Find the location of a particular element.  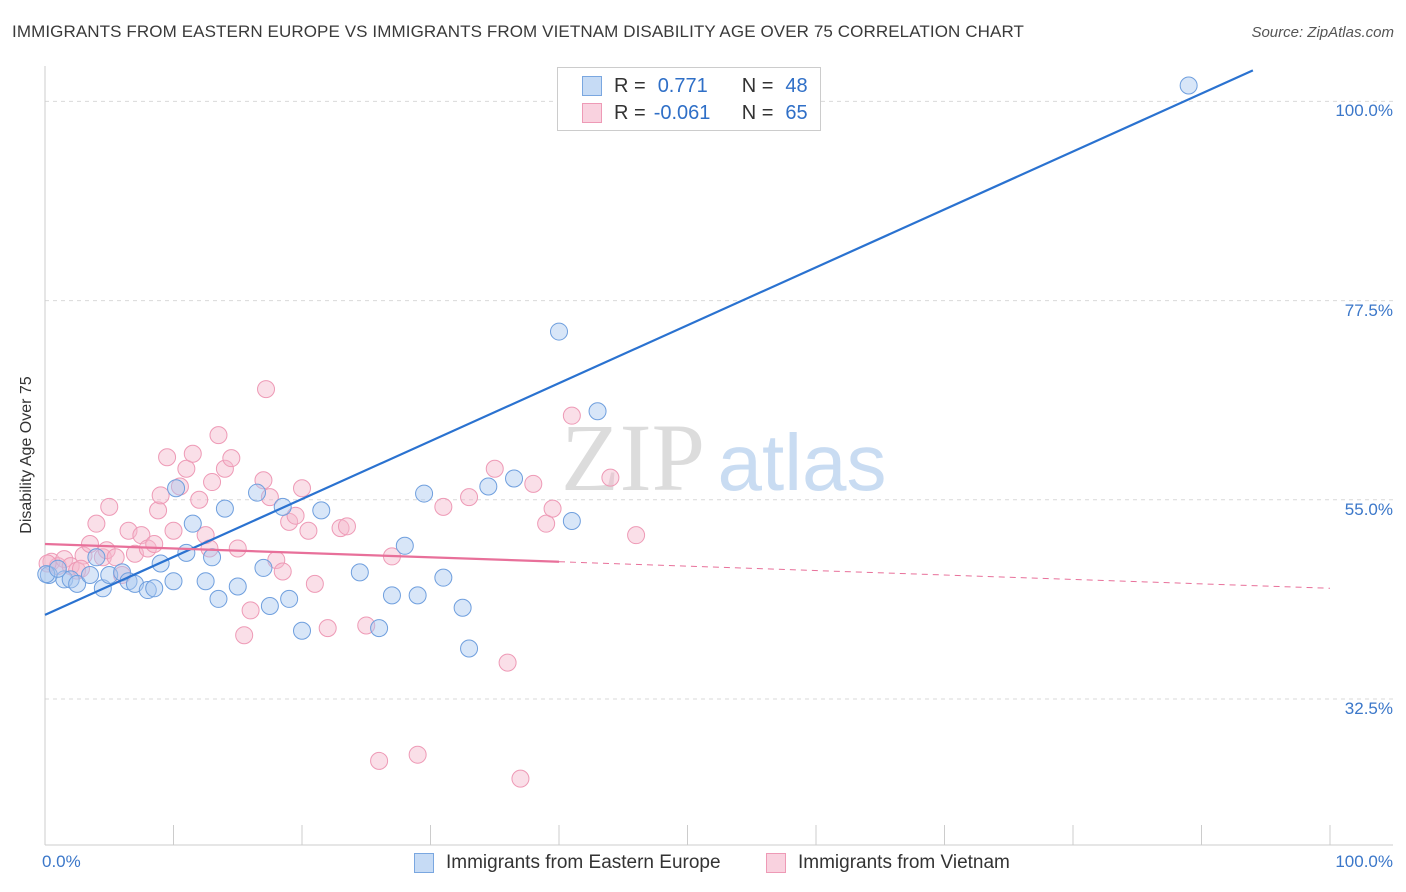

legend-row-vietnam: R = -0.061 N = 65 is located at coordinates (695, 113).